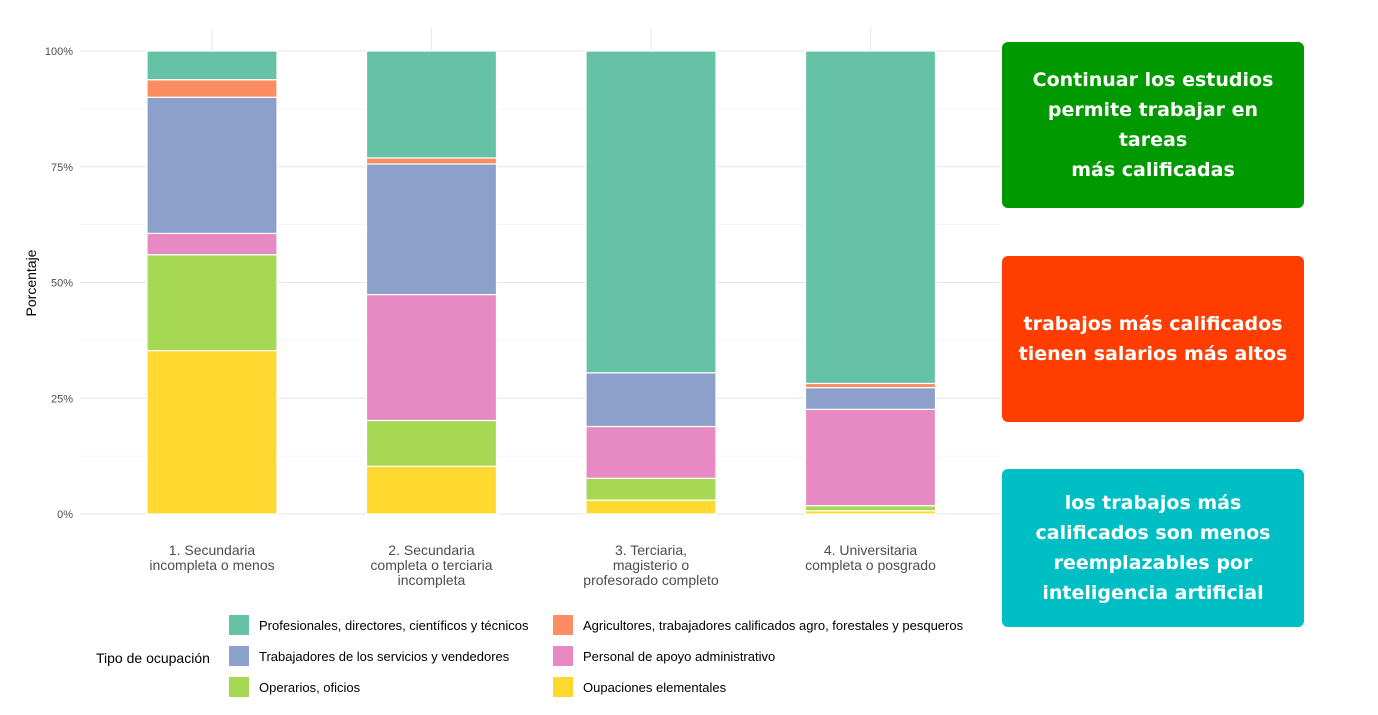 The width and height of the screenshot is (1378, 715). I want to click on callout-1-line-3: más calificadas, so click(1153, 170).